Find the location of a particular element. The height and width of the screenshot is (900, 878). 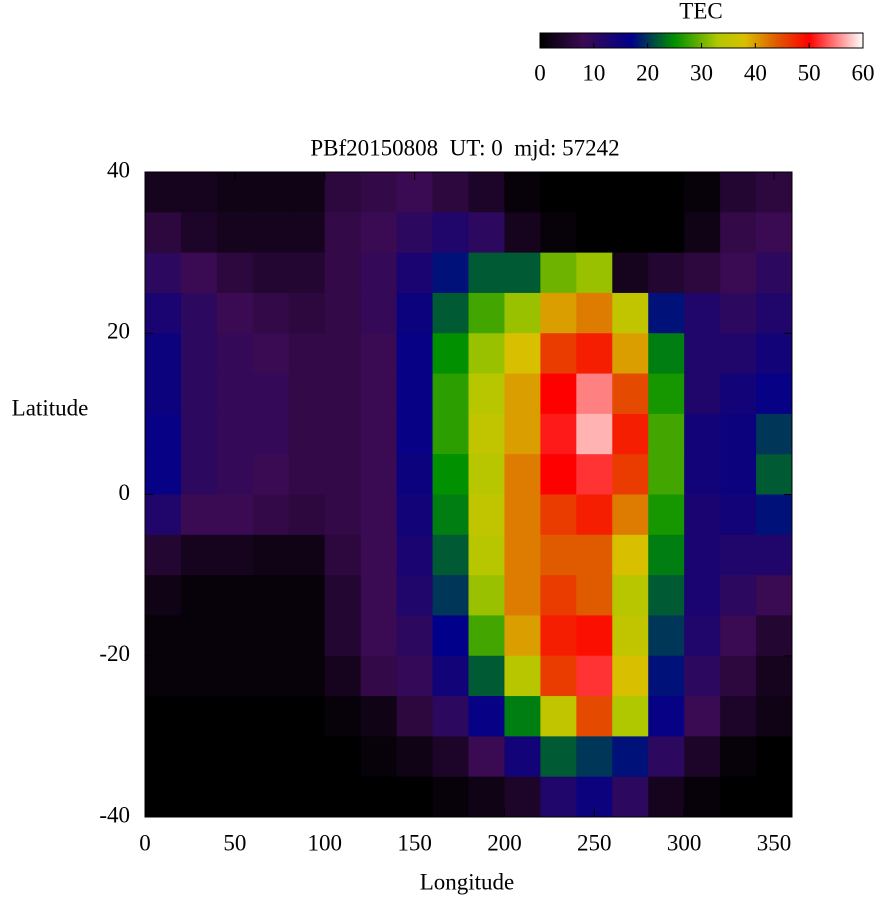

y-tick-label: -40 is located at coordinates (114, 814).